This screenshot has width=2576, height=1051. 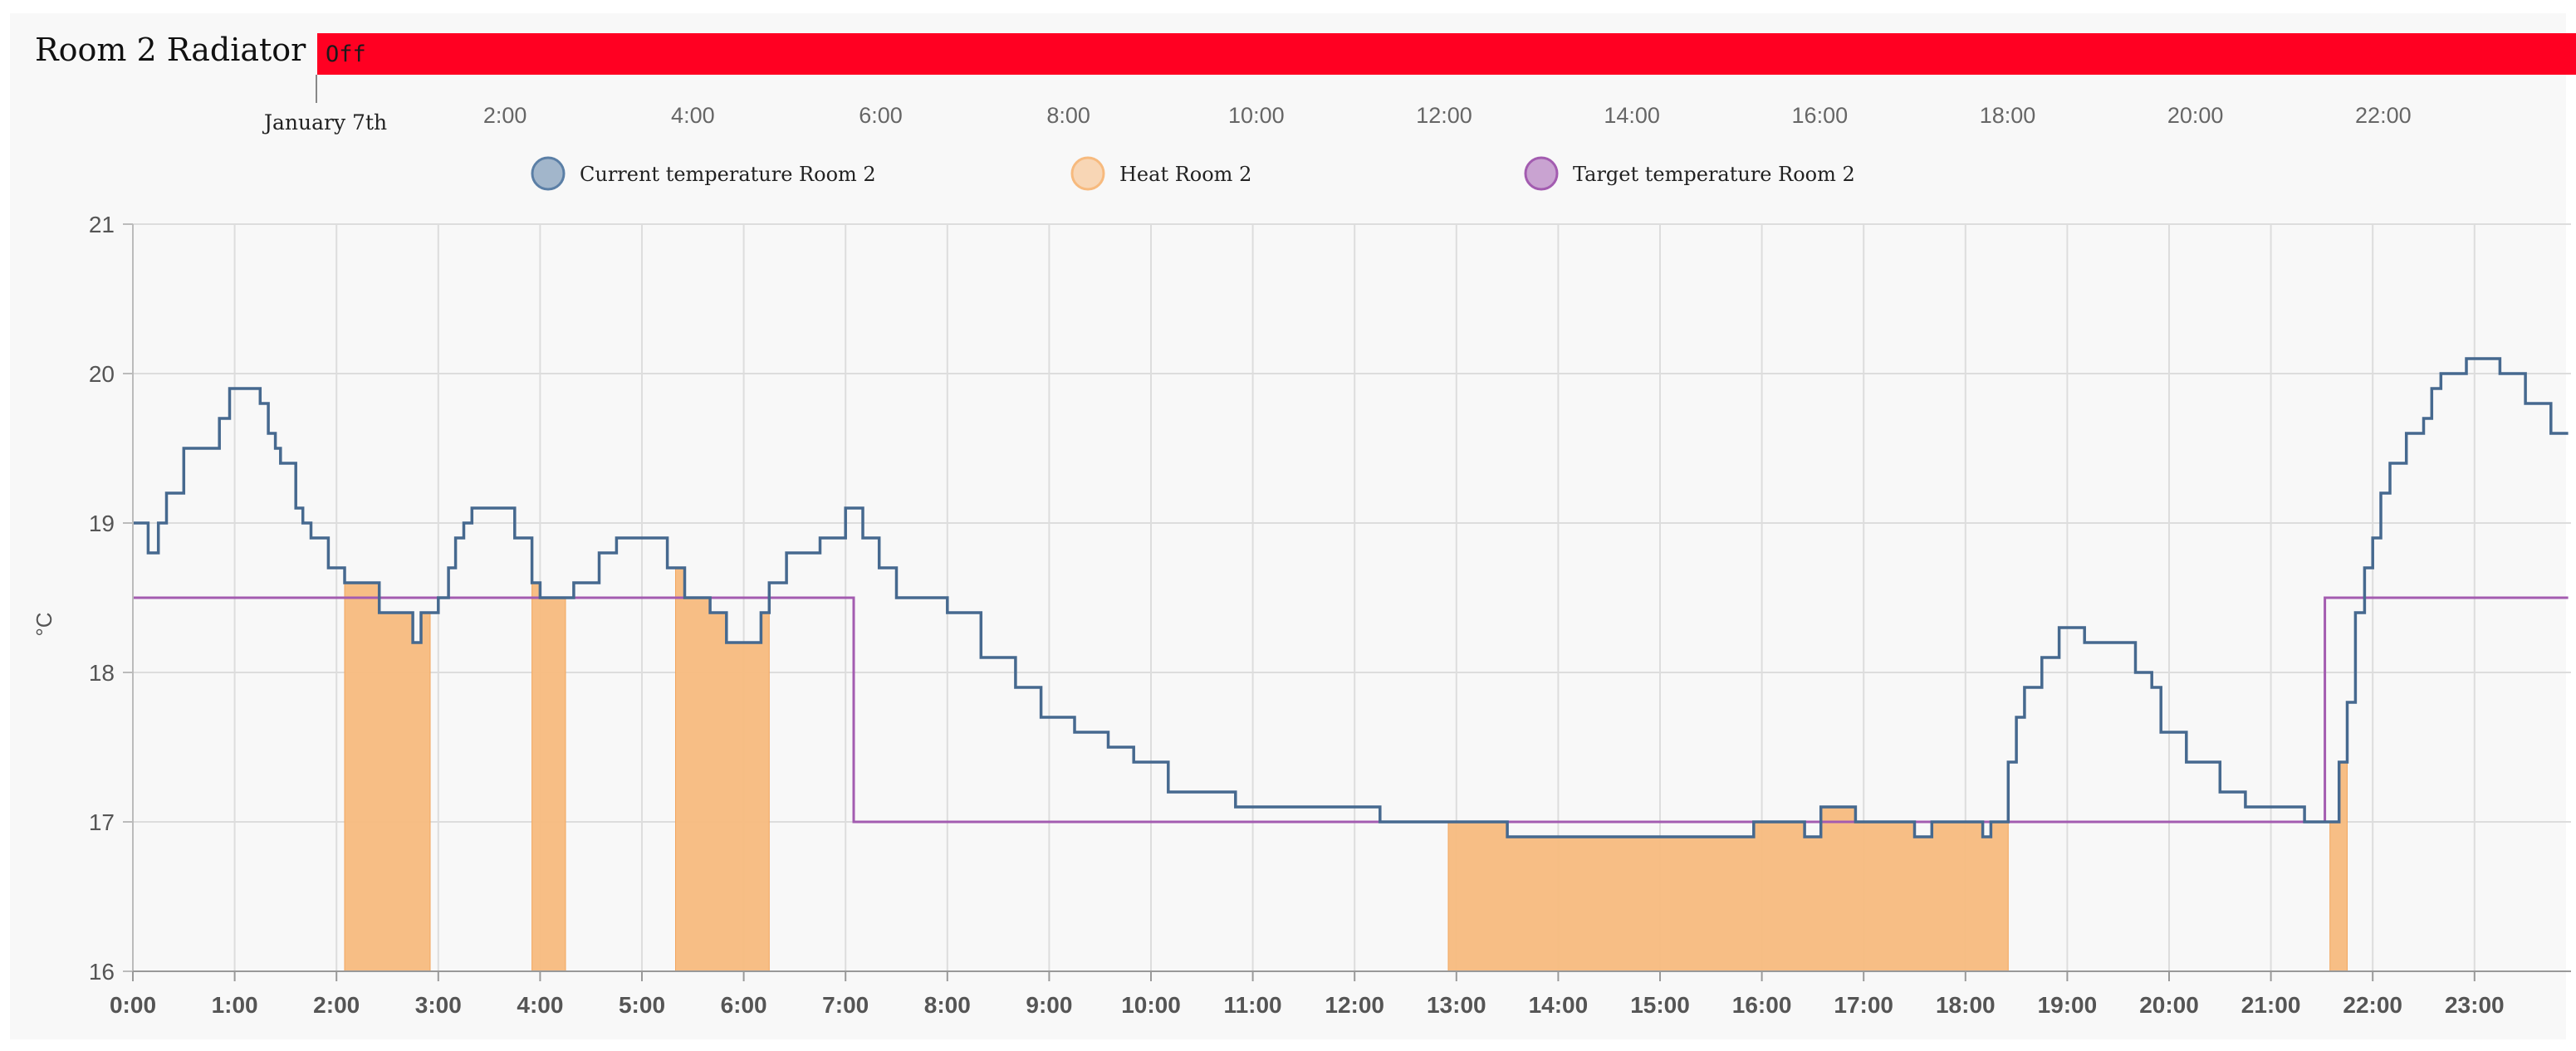 What do you see at coordinates (693, 116) in the screenshot?
I see `timeline-tick-label: 4:00` at bounding box center [693, 116].